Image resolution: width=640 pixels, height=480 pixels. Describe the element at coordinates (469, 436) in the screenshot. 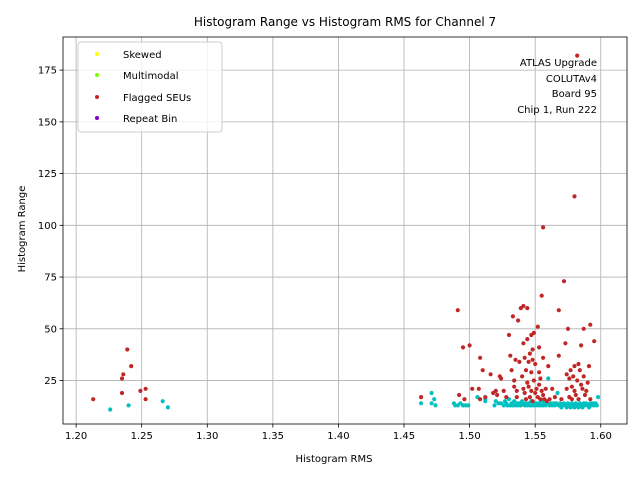

I see `x-tick-label: 1.50` at that location.